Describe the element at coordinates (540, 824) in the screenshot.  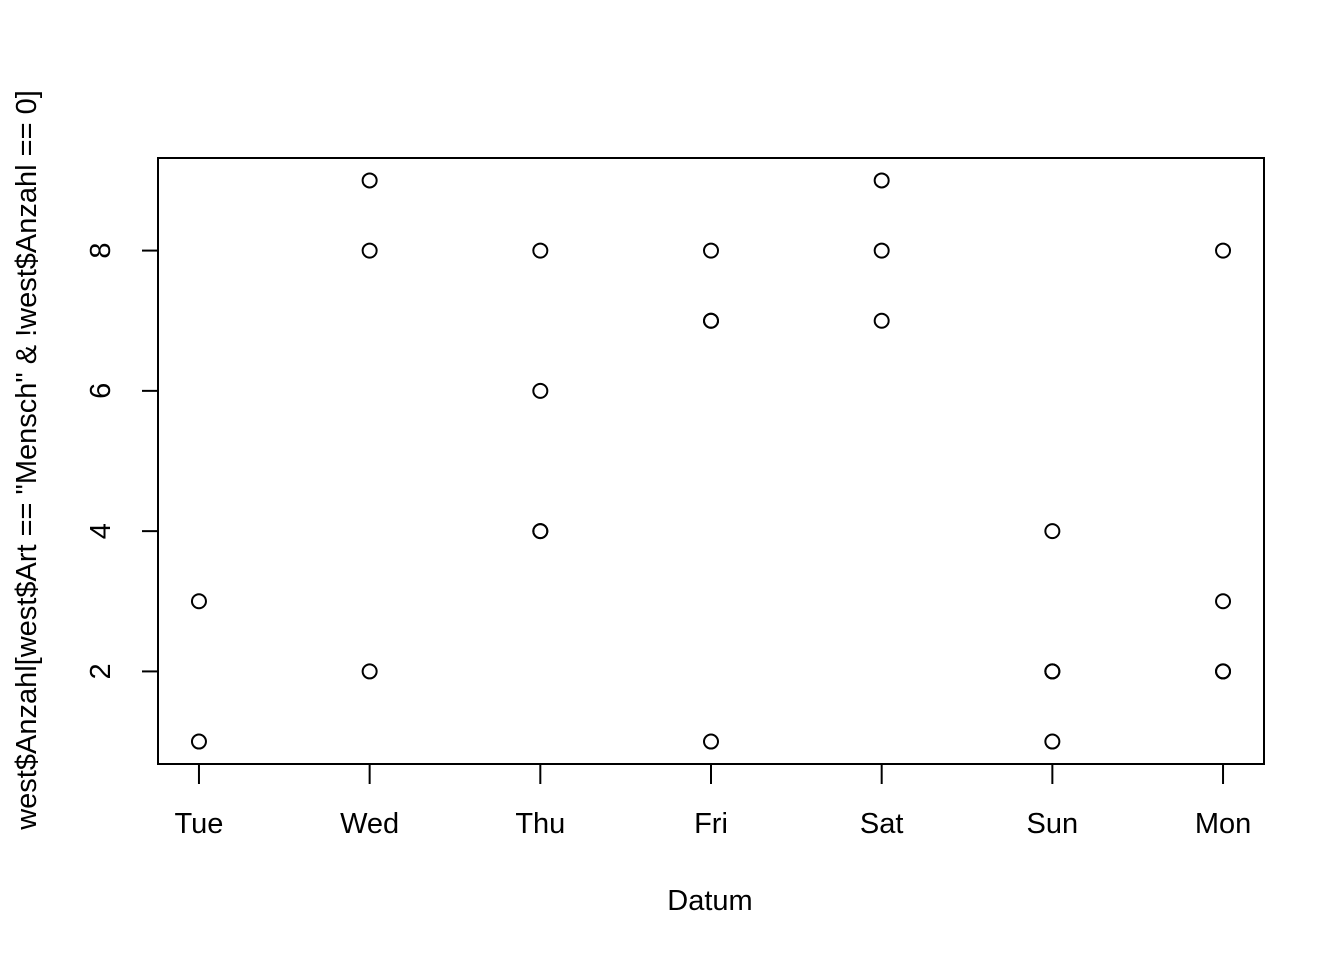
I see `x-tick-label: Thu` at that location.